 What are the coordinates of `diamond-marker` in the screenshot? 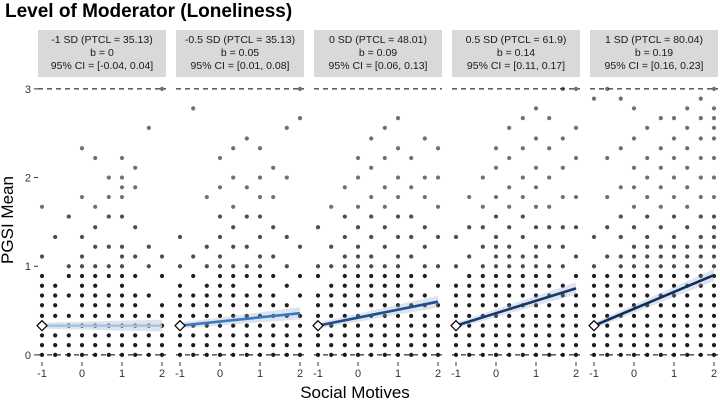 It's located at (456, 325).